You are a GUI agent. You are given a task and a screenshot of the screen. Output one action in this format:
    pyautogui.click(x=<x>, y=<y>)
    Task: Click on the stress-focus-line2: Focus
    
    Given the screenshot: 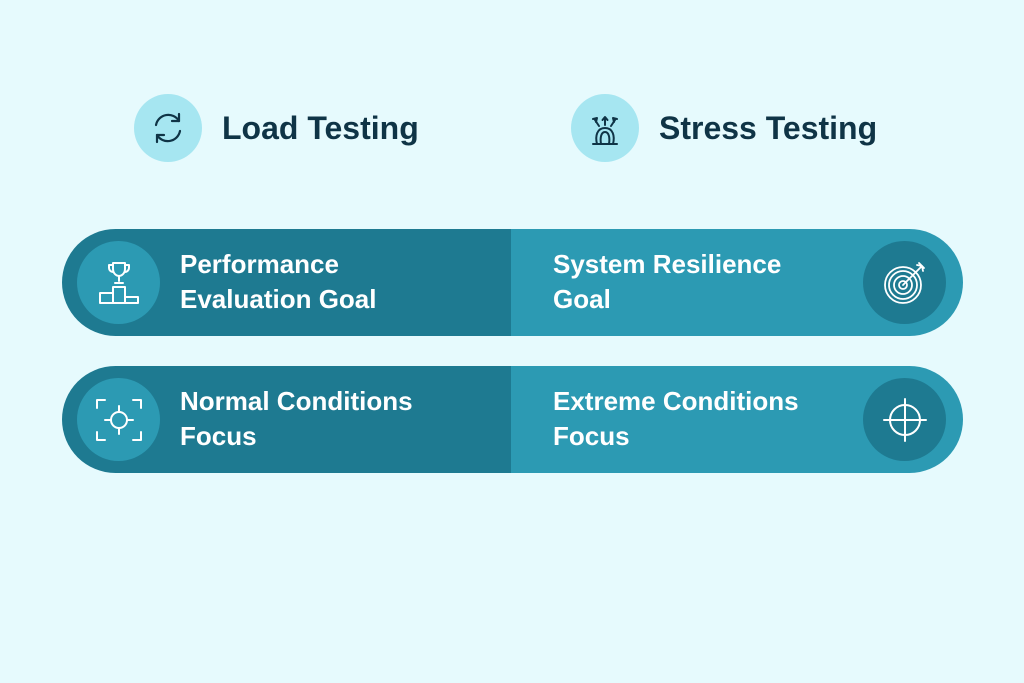 What is the action you would take?
    pyautogui.click(x=591, y=436)
    